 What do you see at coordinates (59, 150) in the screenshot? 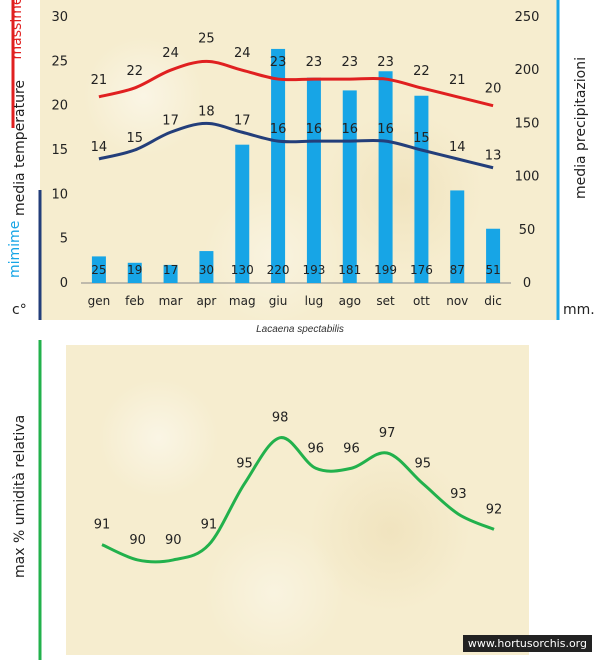
I see `y-left-tick-label: 15` at bounding box center [59, 150].